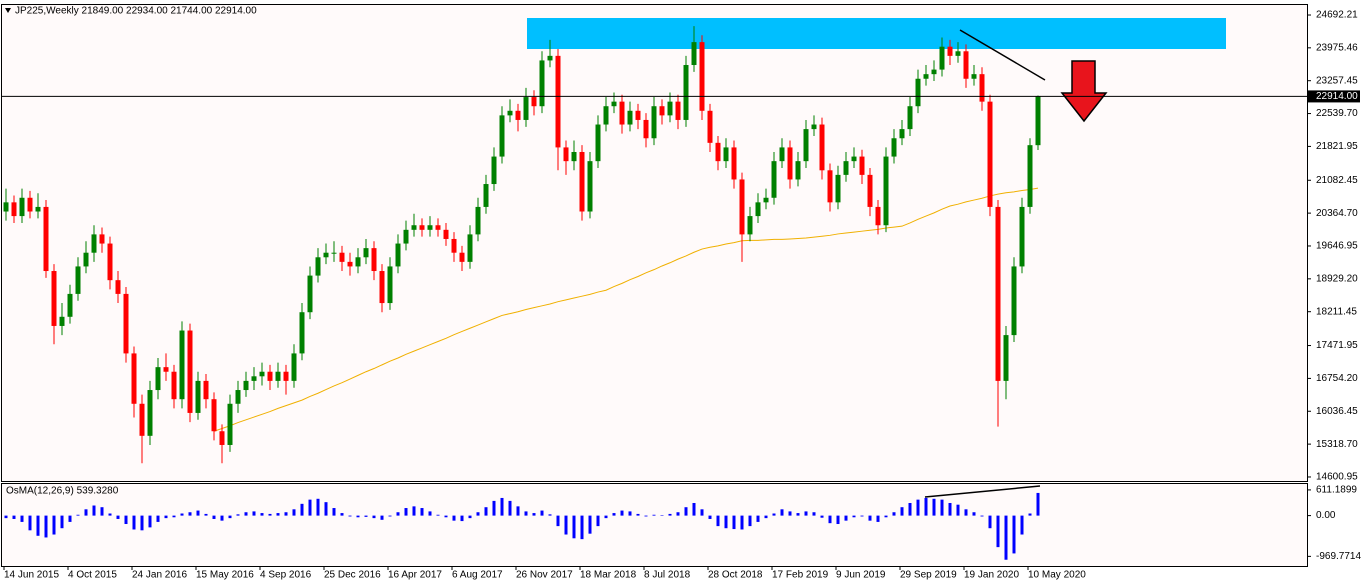 This screenshot has height=584, width=1362. Describe the element at coordinates (225, 575) in the screenshot. I see `x-tick-label: 15 May 2016` at that location.